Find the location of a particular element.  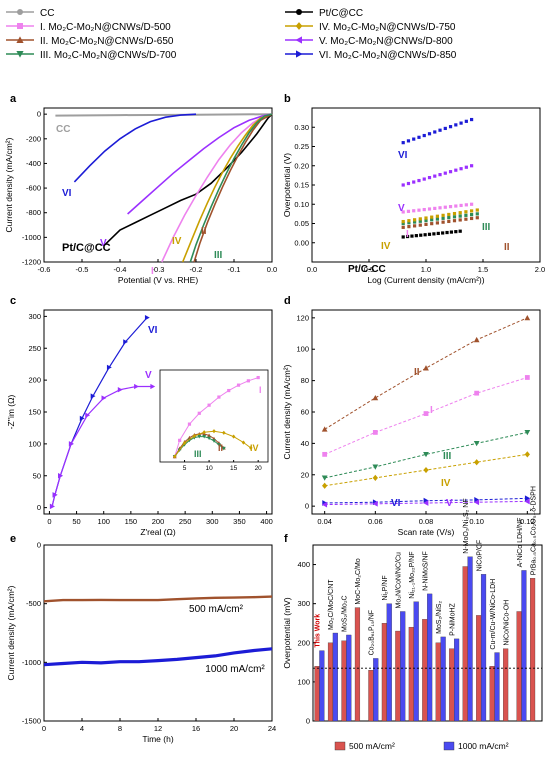

y-tick-label: 0.30 is located at coordinates (301, 127).